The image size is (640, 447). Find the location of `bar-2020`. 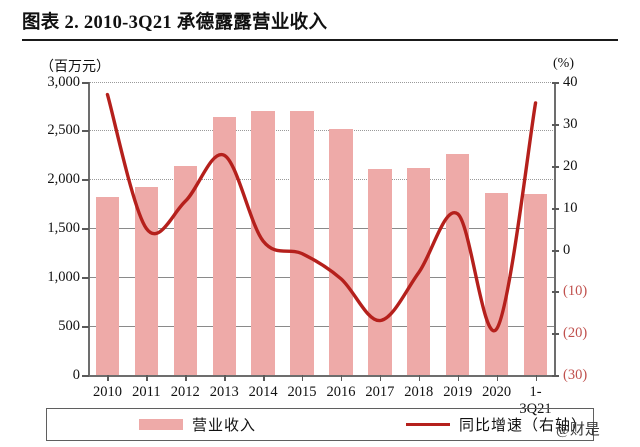

bar-2020 is located at coordinates (496, 284).